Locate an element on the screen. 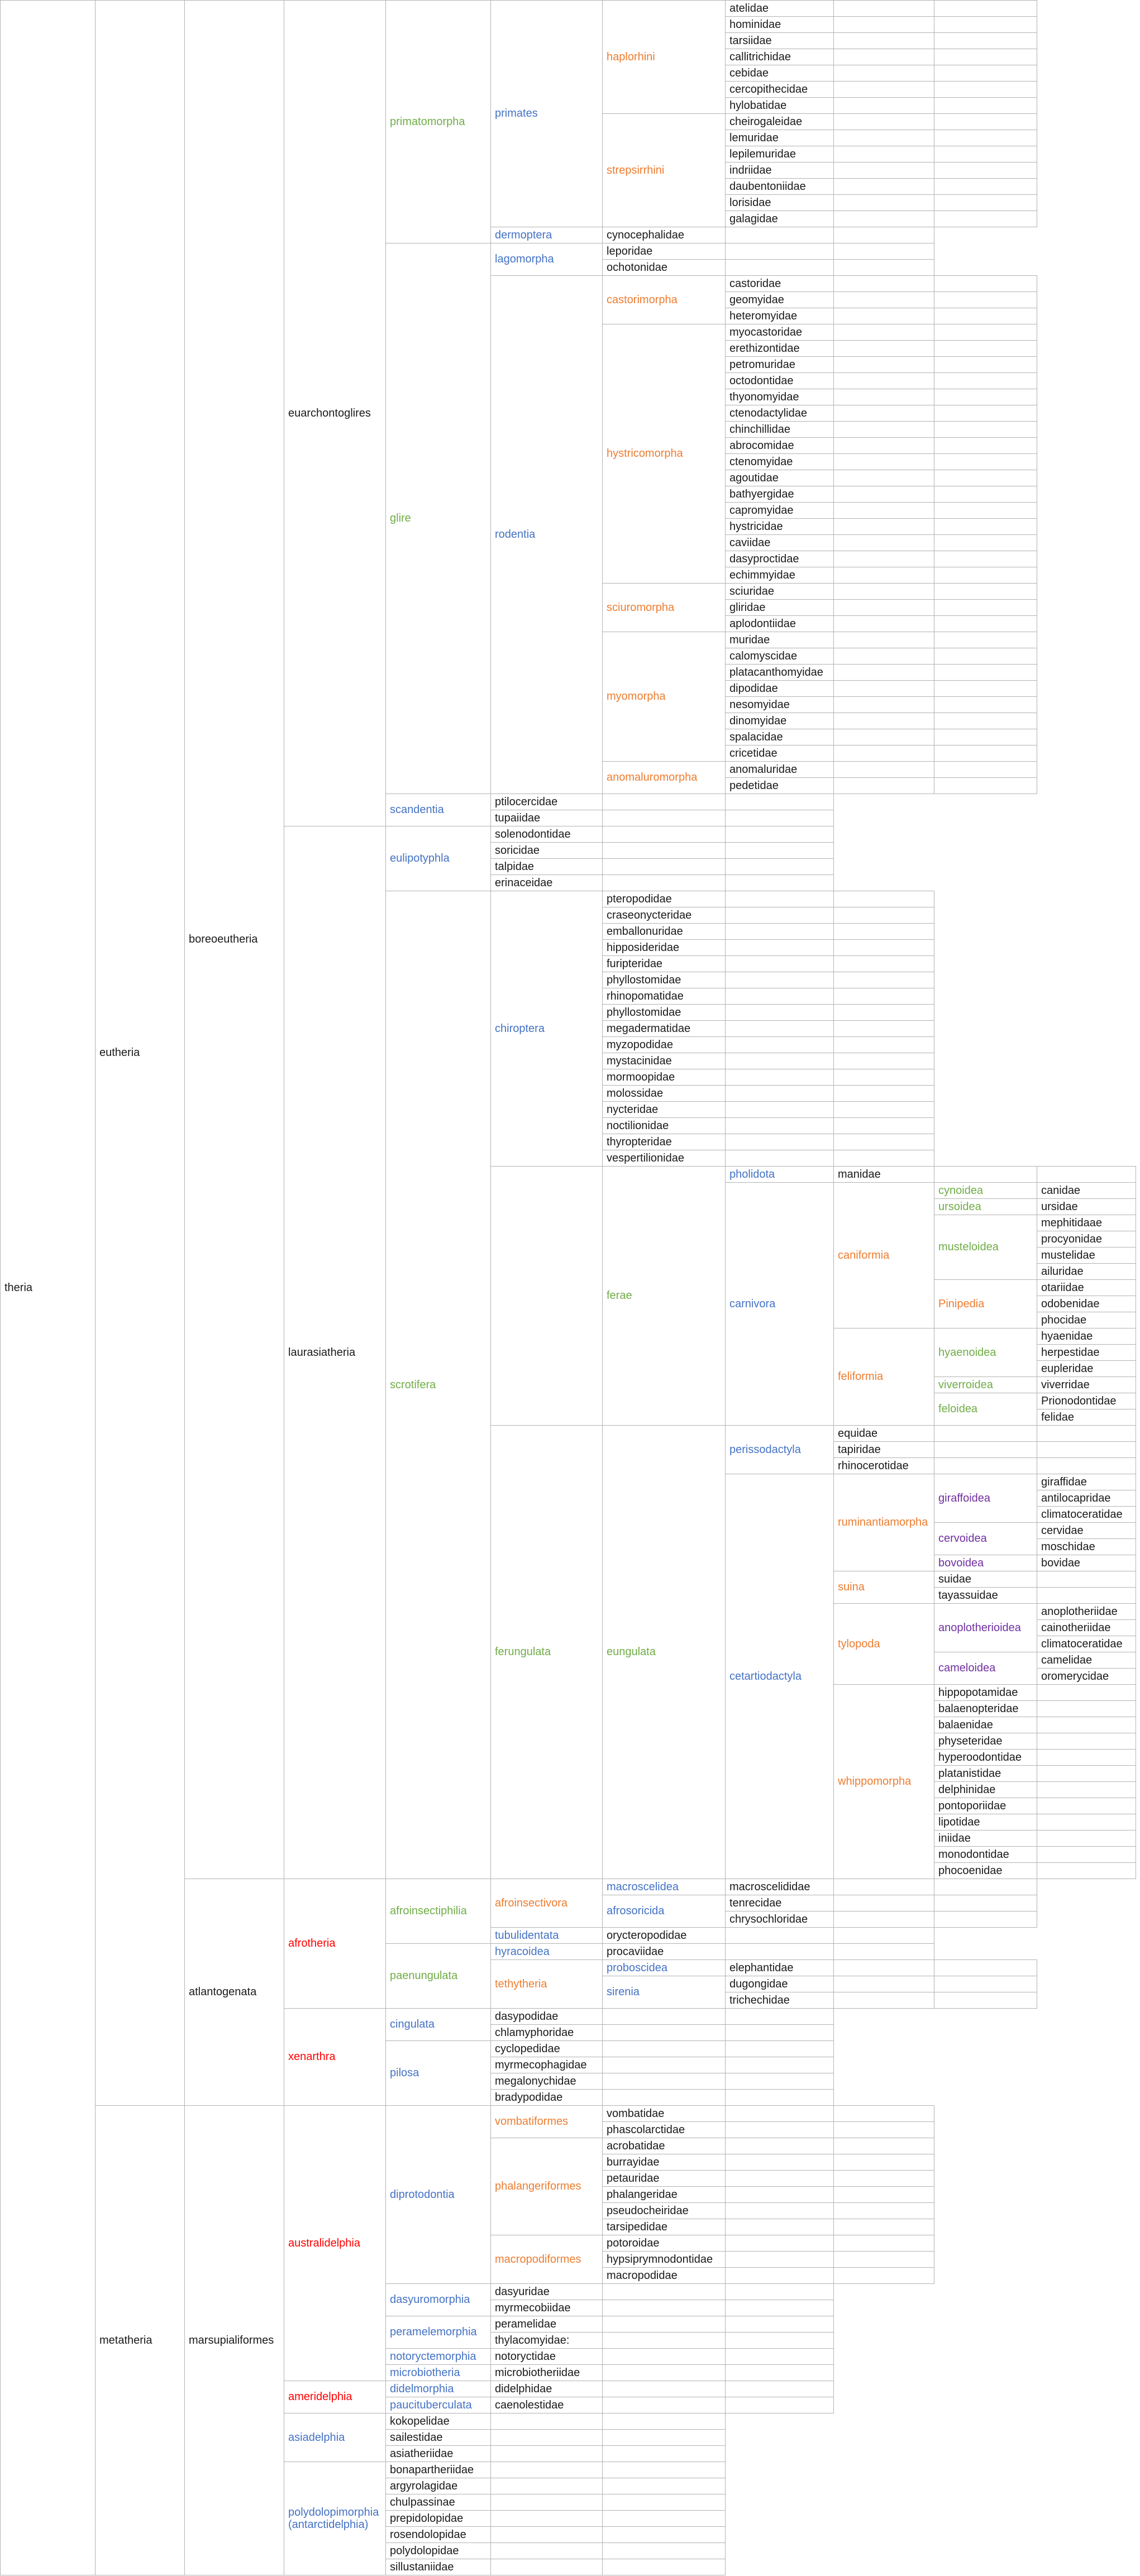 The width and height of the screenshot is (1140, 2576). family-vombatidae: vombatidae is located at coordinates (664, 2113).